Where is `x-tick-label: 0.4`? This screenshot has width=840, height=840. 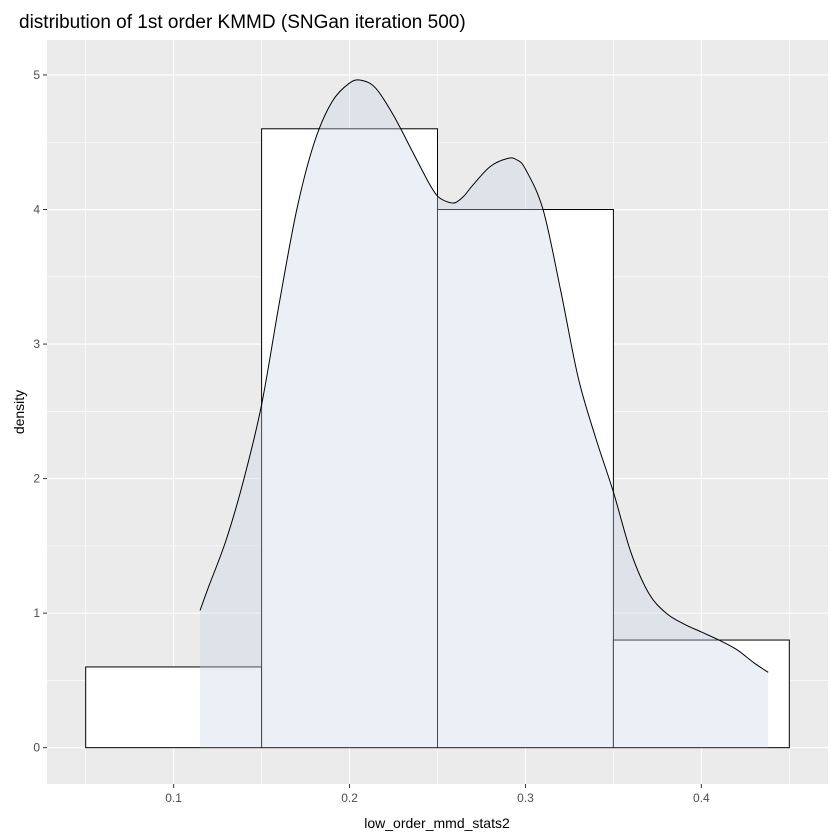 x-tick-label: 0.4 is located at coordinates (701, 798).